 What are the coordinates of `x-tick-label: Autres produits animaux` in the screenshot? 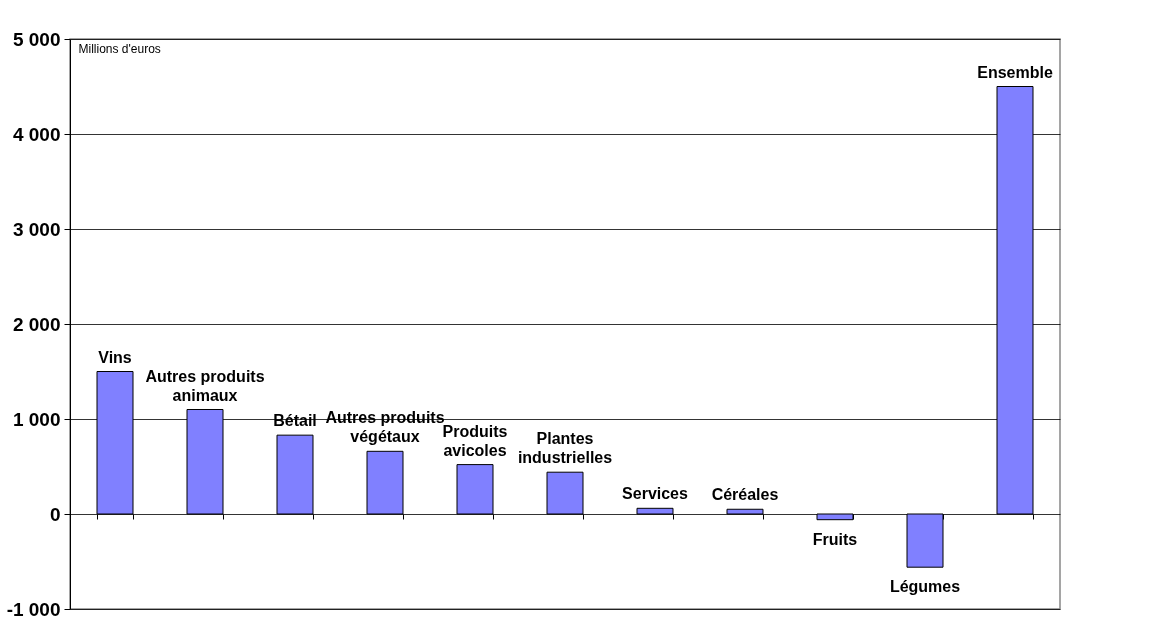 It's located at (205, 385).